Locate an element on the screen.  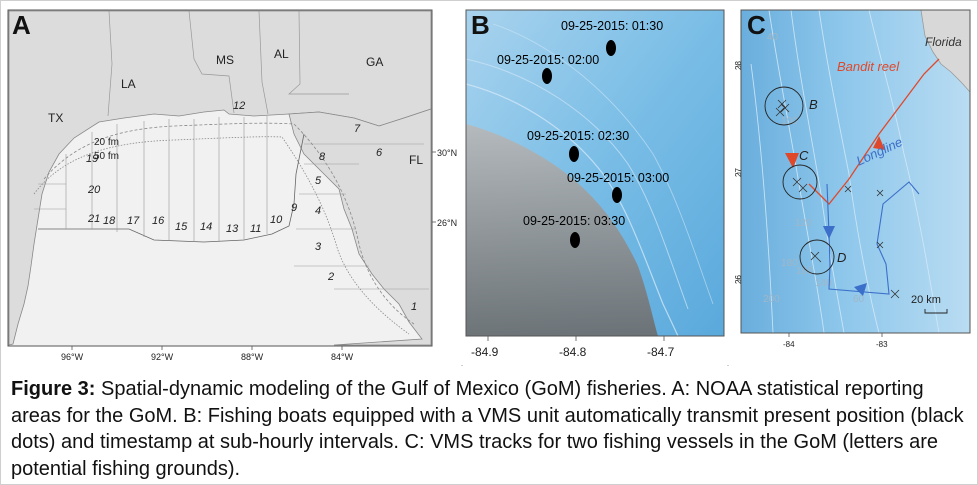
area-number: 3 is located at coordinates (318, 247).